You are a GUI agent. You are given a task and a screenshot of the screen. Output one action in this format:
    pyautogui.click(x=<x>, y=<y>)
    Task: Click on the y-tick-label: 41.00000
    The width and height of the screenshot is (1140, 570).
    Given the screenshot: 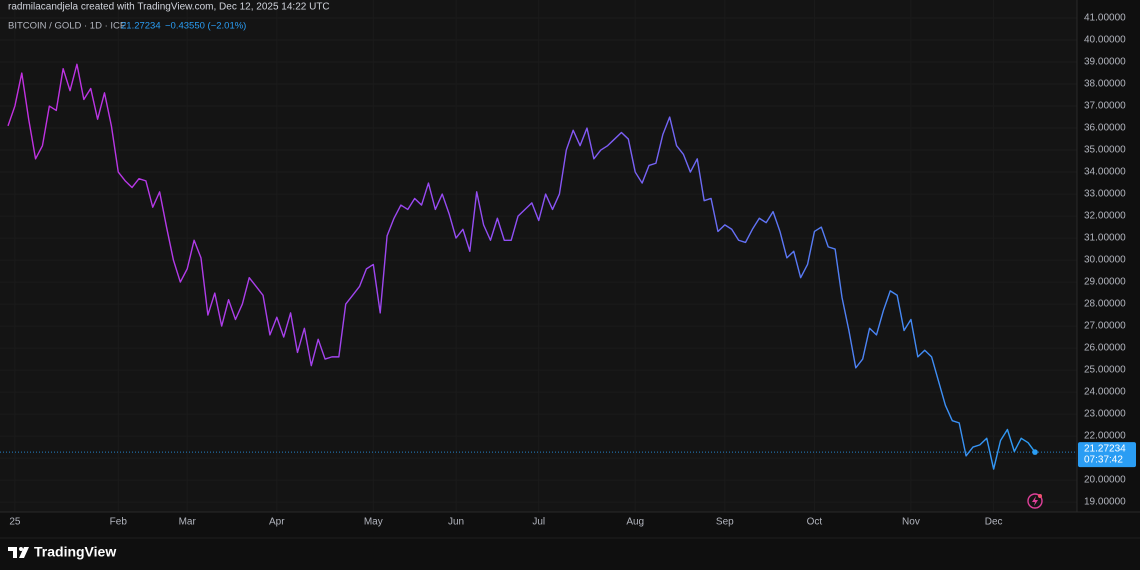 What is the action you would take?
    pyautogui.click(x=1105, y=18)
    